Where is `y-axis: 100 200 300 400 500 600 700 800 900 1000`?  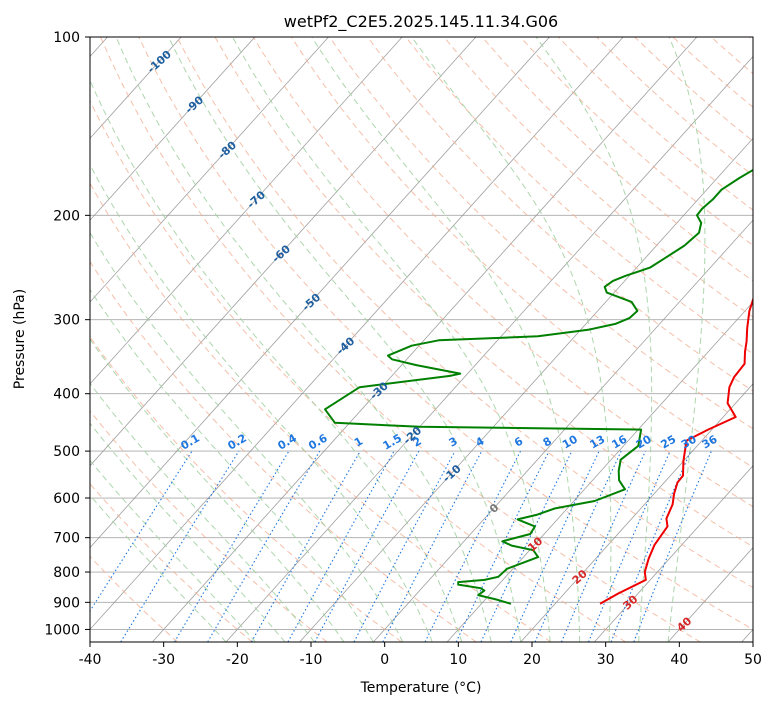 y-axis: 100 200 300 400 500 600 700 800 900 1000 is located at coordinates (67, 334).